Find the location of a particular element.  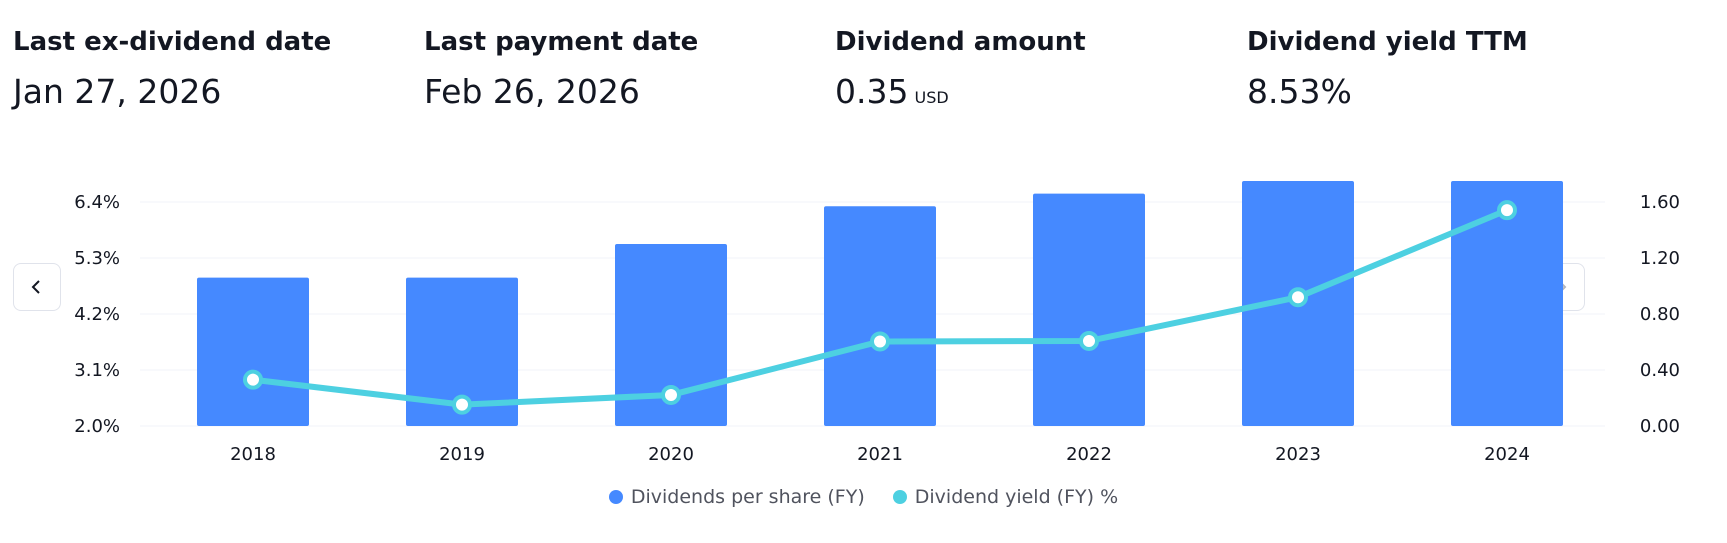

x-axis-tick: 2018 is located at coordinates (253, 454).